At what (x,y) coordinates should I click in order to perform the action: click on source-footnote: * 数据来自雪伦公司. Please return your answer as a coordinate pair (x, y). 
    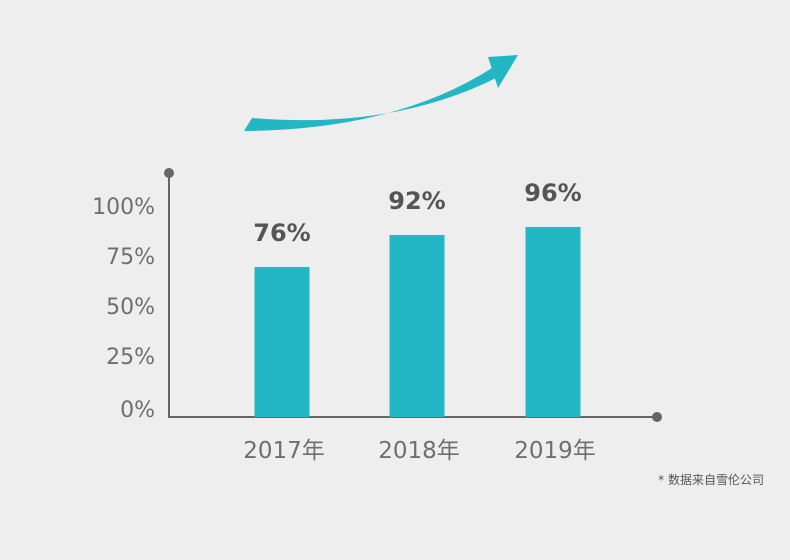
    Looking at the image, I should click on (711, 479).